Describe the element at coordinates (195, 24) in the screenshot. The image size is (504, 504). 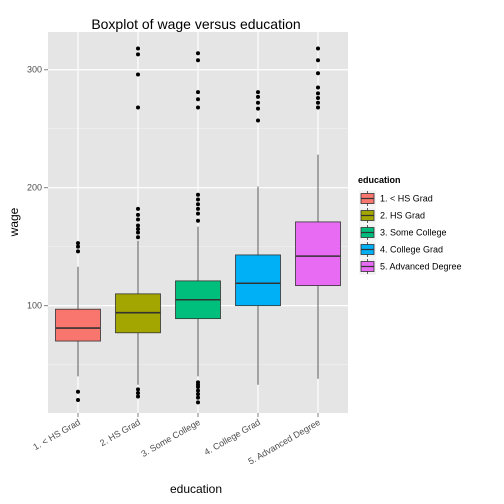
I see `chart-title: Boxplot of wage versus education` at that location.